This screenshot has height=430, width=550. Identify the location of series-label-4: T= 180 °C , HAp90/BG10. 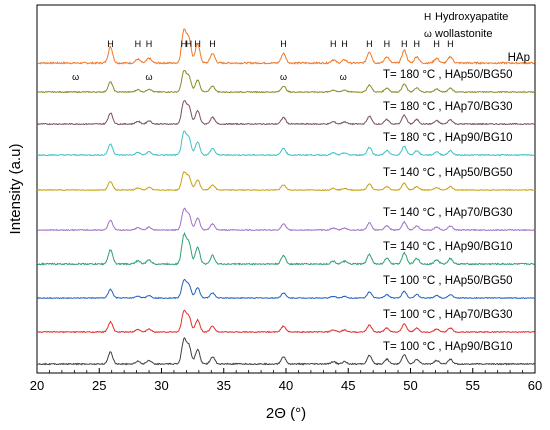
(448, 138).